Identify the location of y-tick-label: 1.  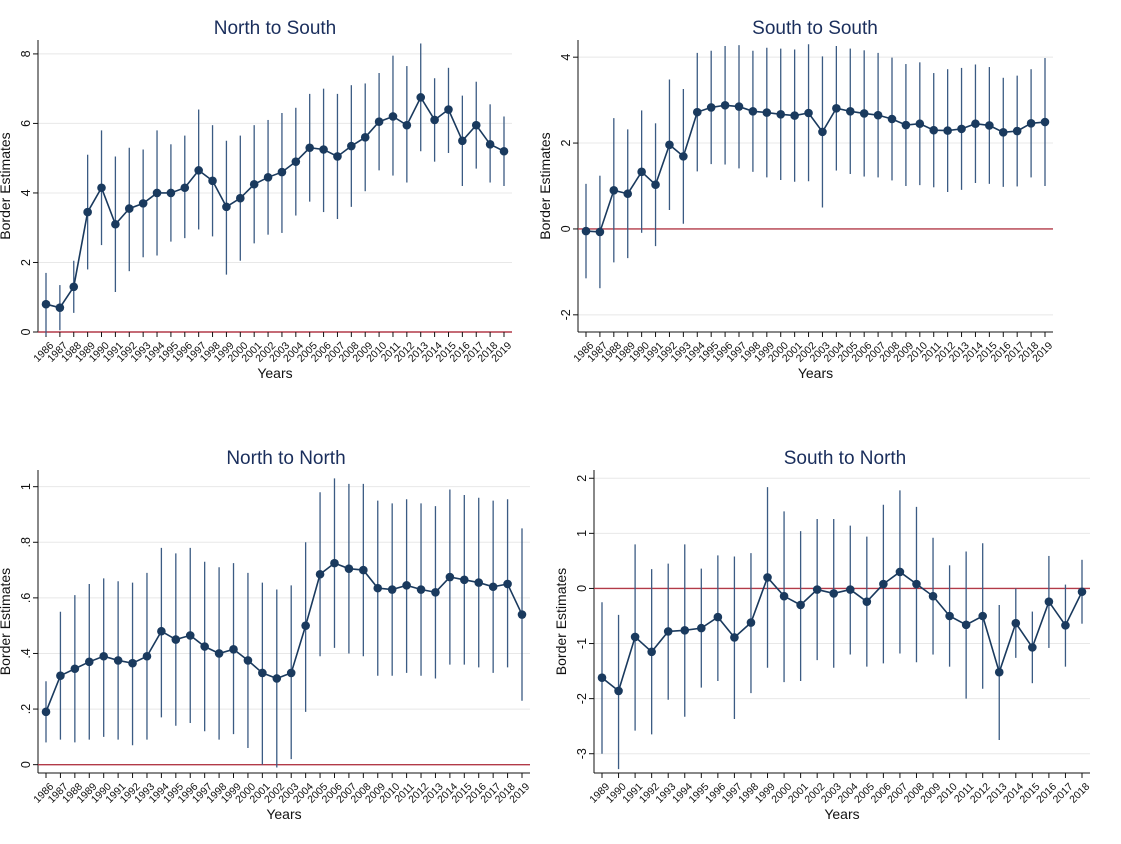
(26, 486).